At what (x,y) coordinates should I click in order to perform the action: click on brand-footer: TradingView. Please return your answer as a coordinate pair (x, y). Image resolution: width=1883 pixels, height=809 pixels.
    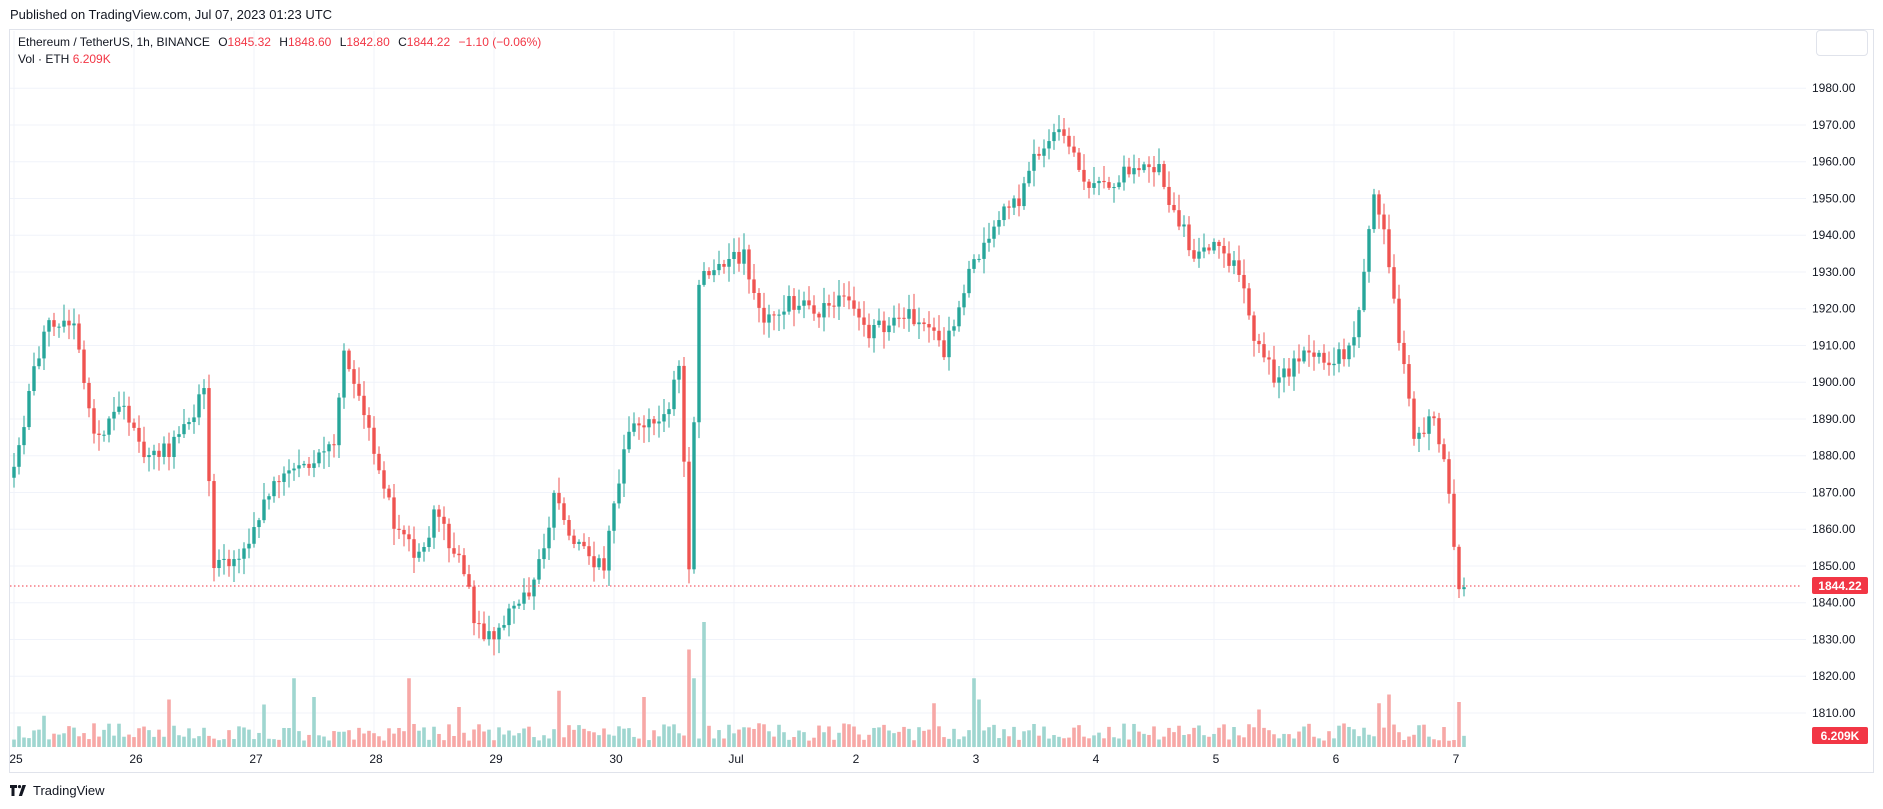
    Looking at the image, I should click on (57, 790).